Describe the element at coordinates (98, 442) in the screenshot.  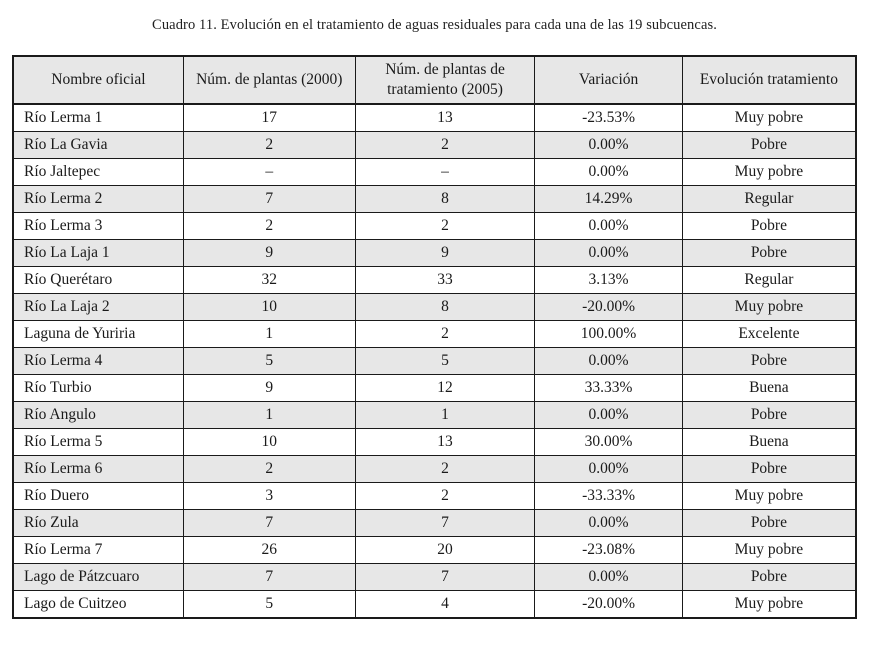
I see `table-cell: Río Lerma 5` at that location.